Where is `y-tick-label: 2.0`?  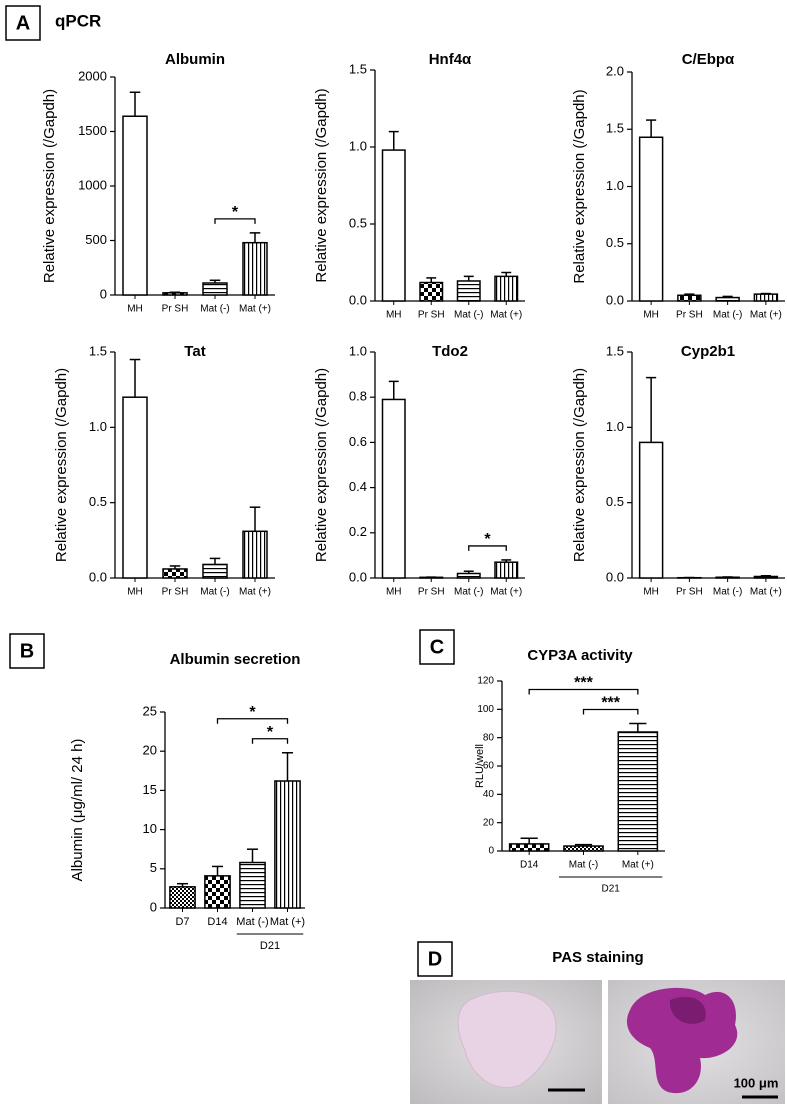 y-tick-label: 2.0 is located at coordinates (615, 70).